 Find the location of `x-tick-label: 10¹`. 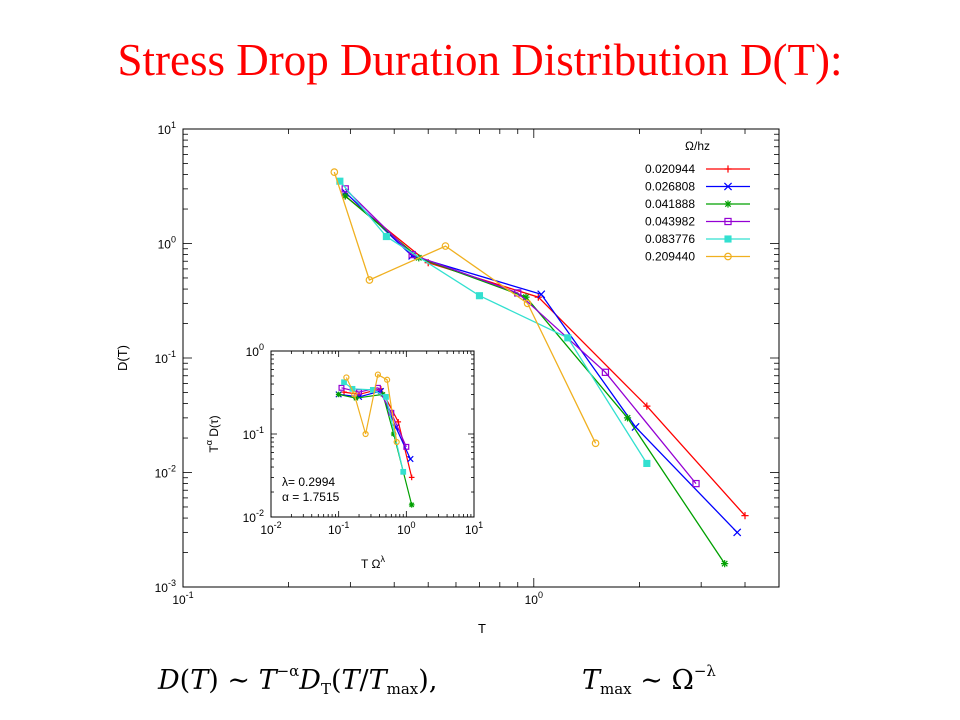

x-tick-label: 10¹ is located at coordinates (474, 528).